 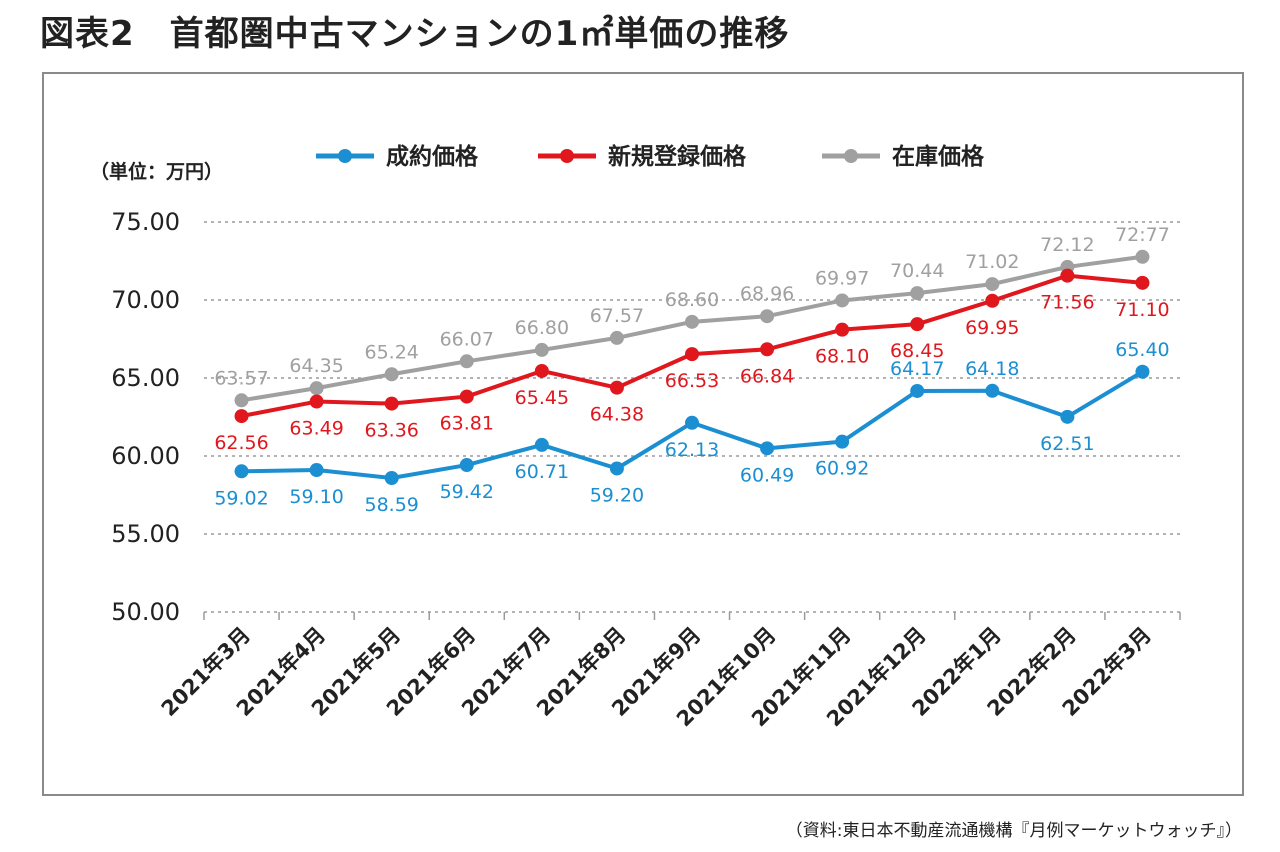 I want to click on data-label: 63.57, so click(x=241, y=378).